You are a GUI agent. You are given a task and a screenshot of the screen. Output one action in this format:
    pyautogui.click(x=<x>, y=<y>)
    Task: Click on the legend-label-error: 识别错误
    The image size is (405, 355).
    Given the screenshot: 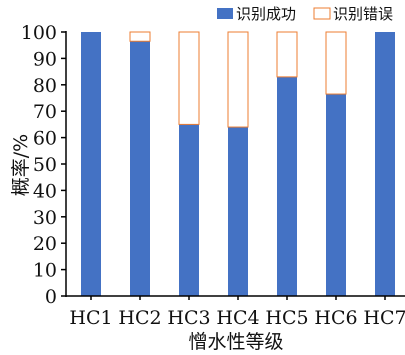 What is the action you would take?
    pyautogui.click(x=363, y=14)
    